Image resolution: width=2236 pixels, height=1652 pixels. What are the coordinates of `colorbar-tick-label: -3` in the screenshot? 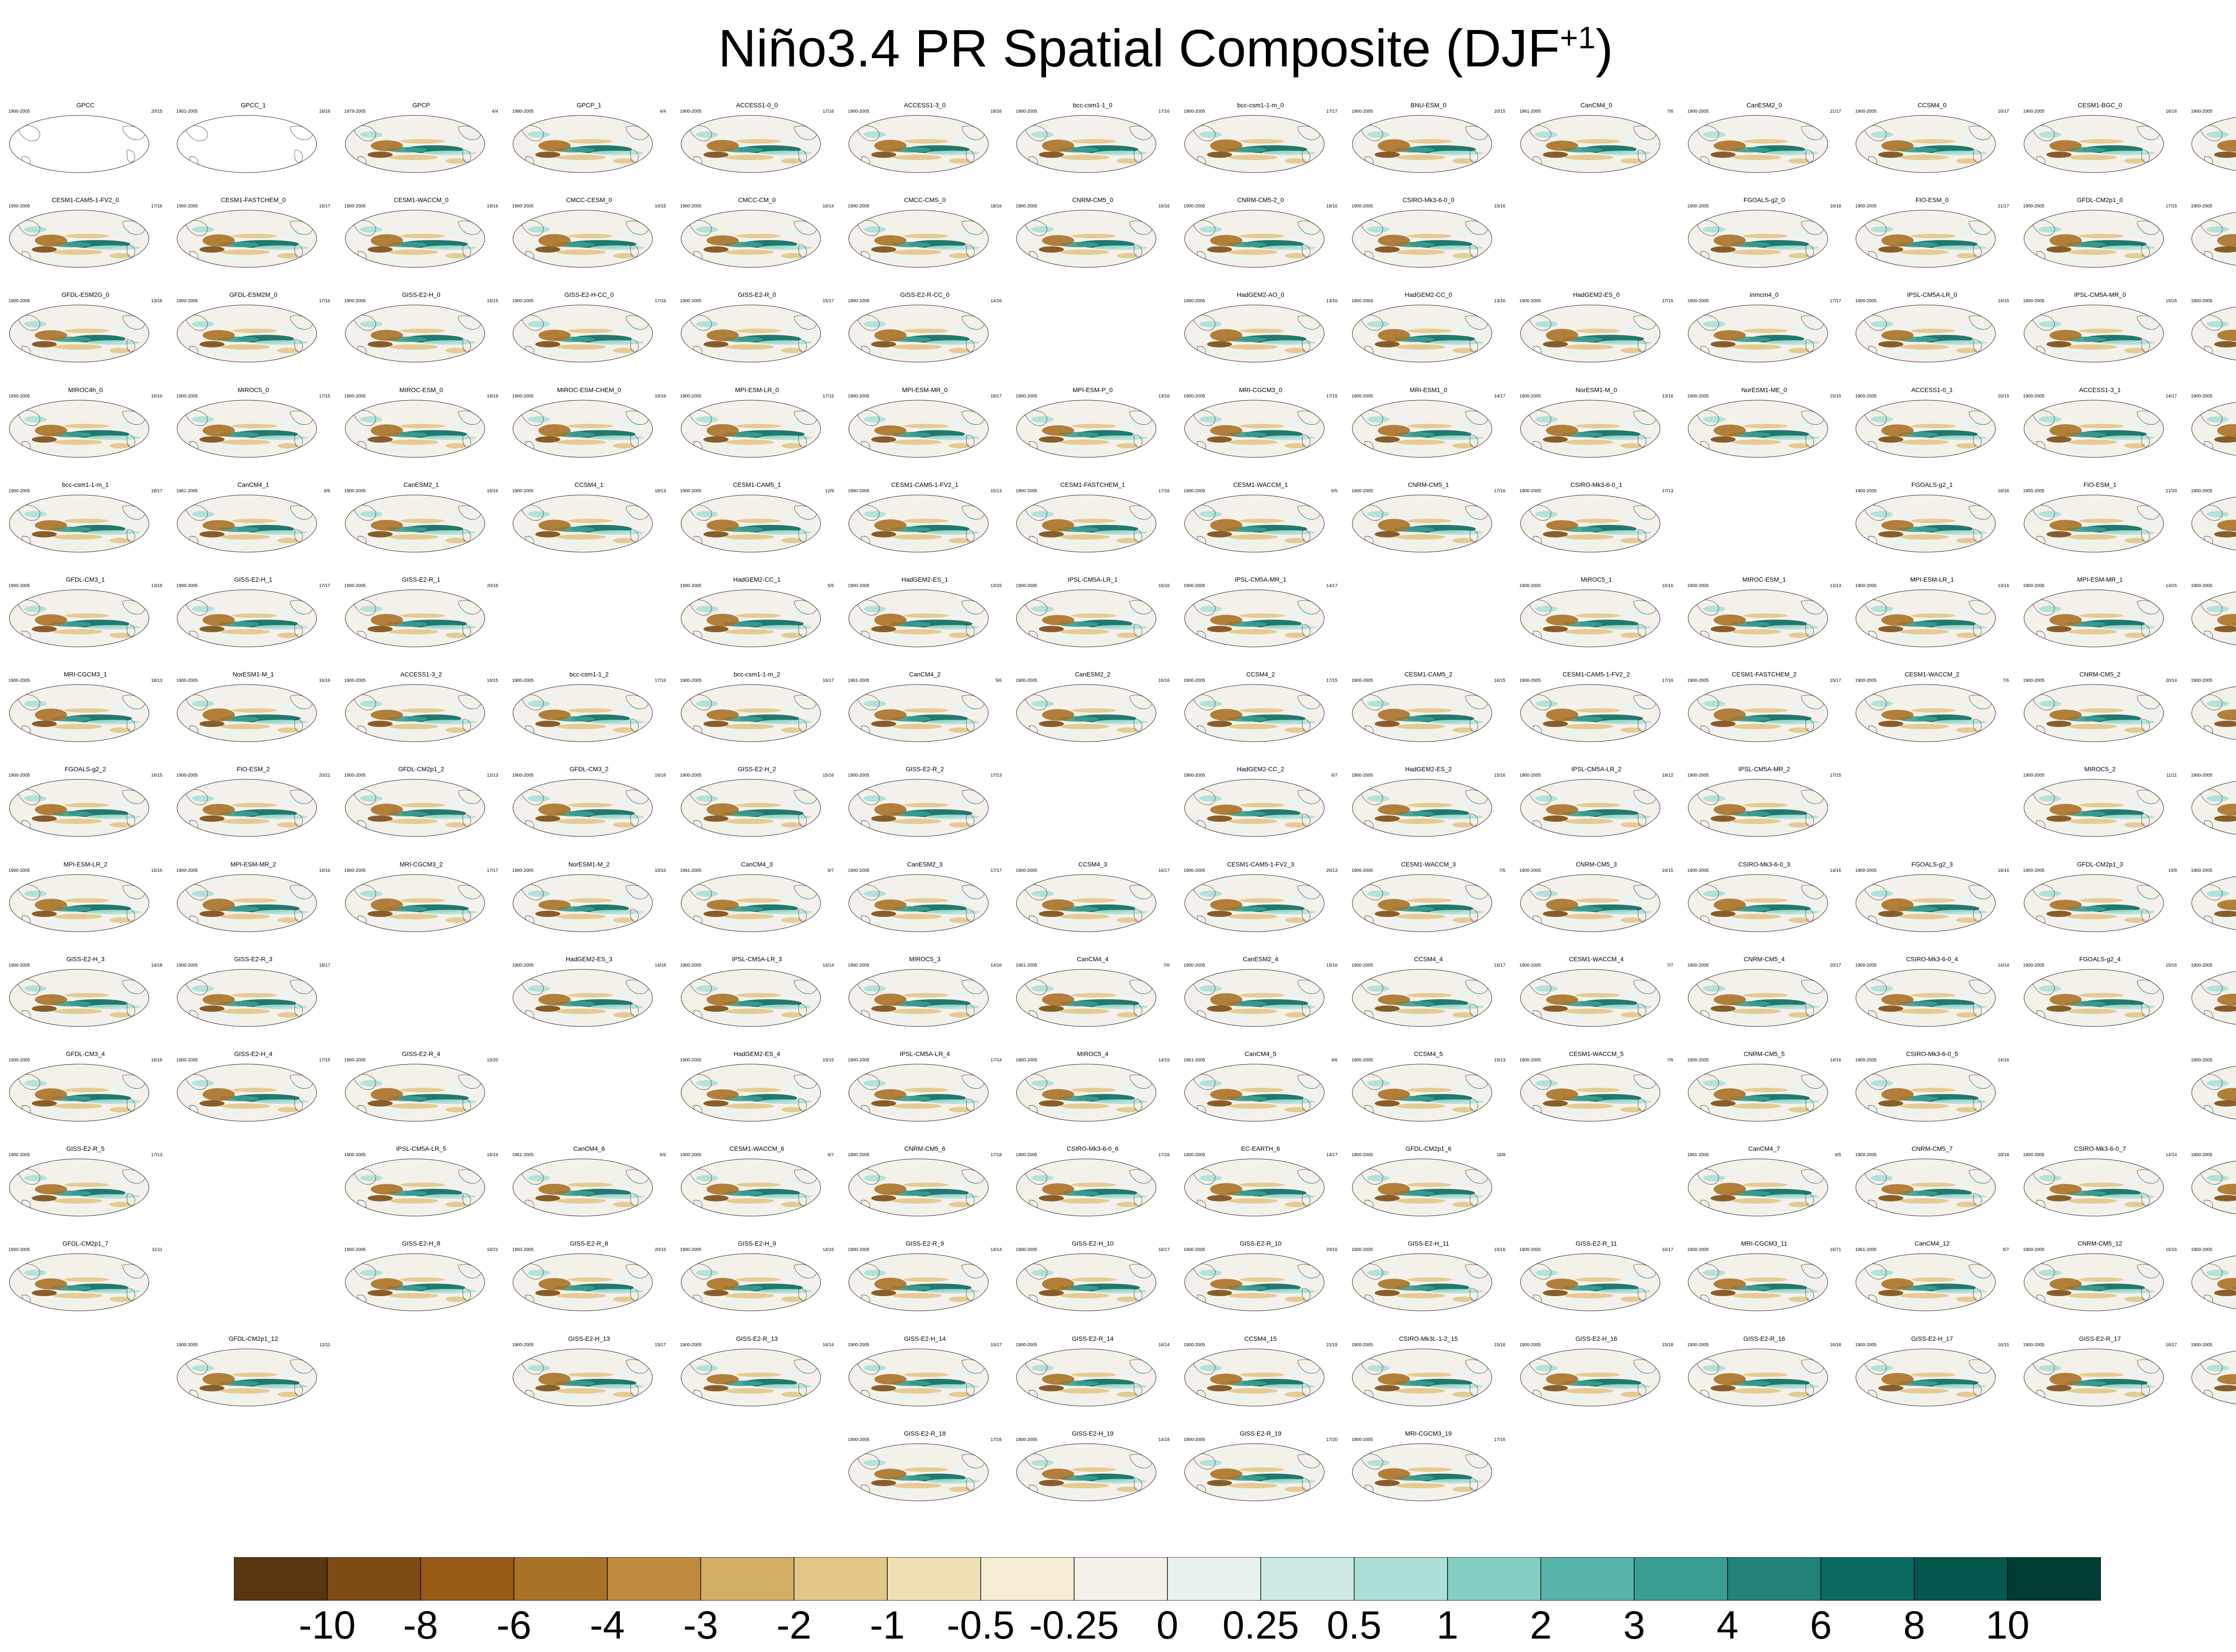 It's located at (701, 1625).